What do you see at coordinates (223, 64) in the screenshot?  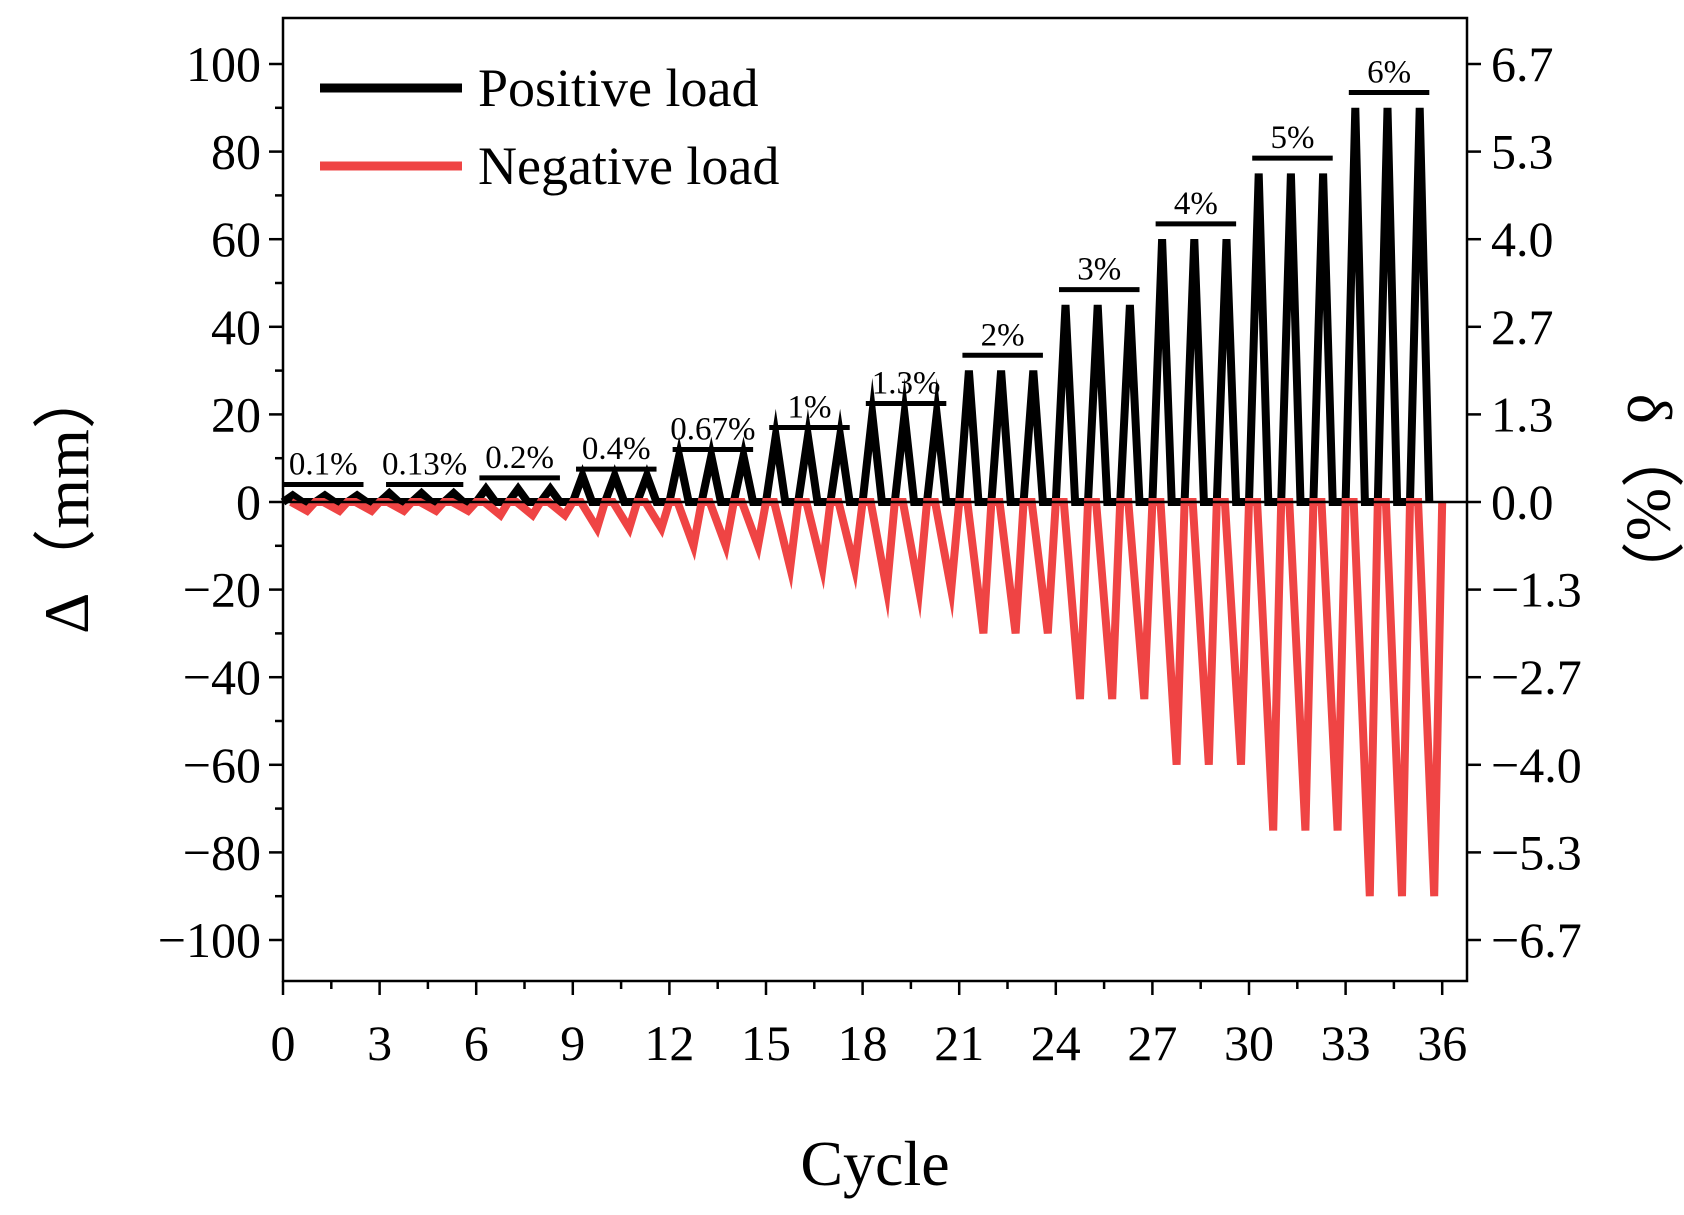 I see `y-tick-label: 100` at bounding box center [223, 64].